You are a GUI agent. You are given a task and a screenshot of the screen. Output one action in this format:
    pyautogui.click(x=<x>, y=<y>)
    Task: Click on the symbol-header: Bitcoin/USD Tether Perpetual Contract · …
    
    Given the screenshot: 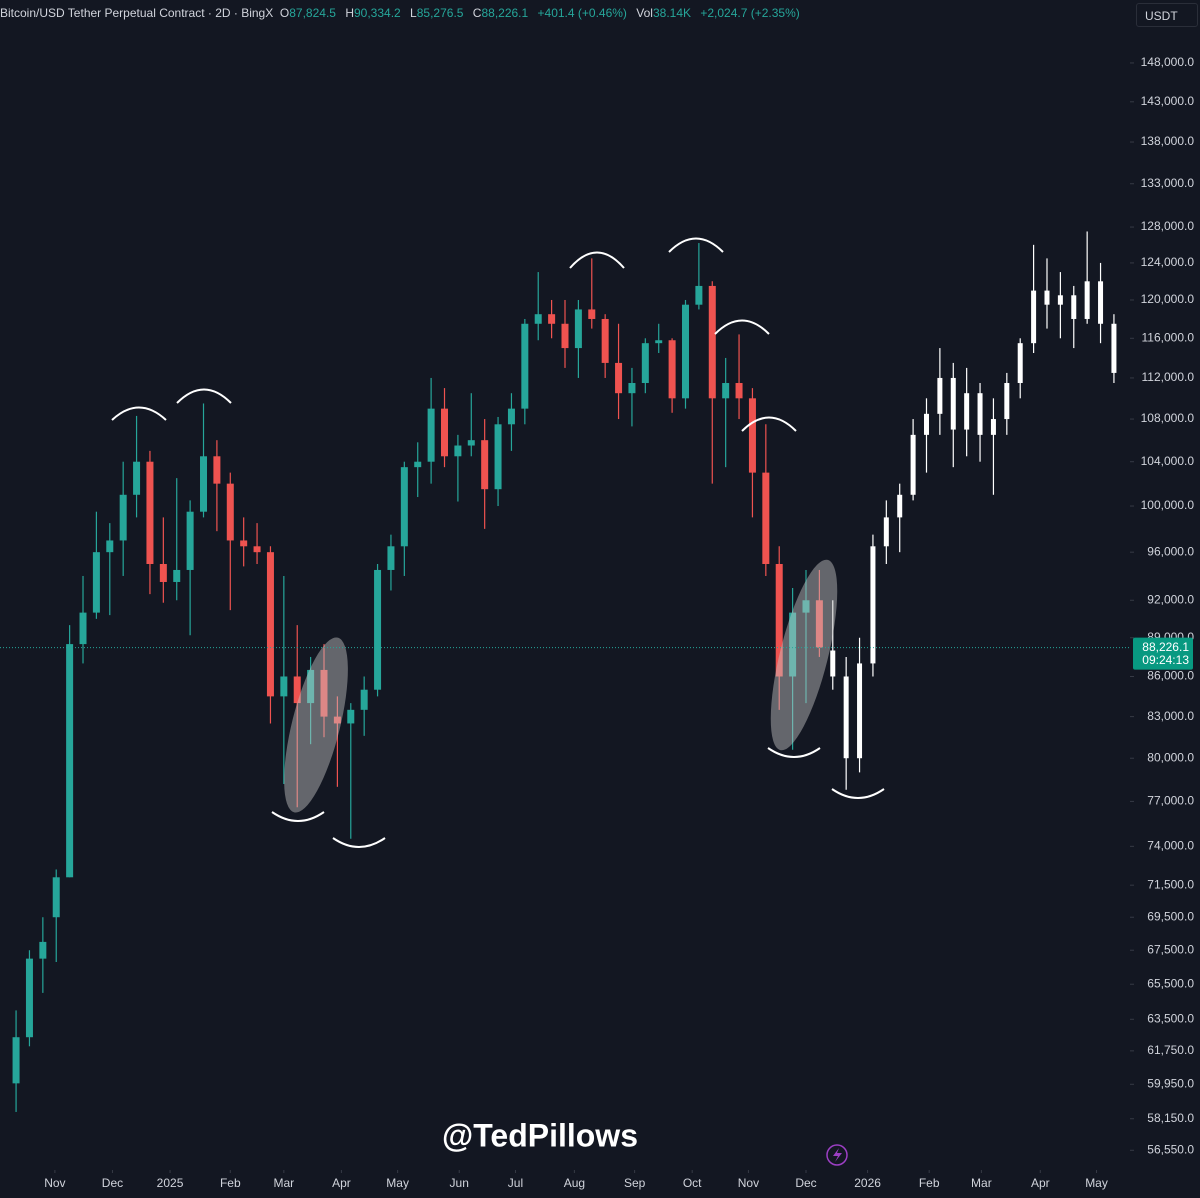 What is the action you would take?
    pyautogui.click(x=403, y=13)
    